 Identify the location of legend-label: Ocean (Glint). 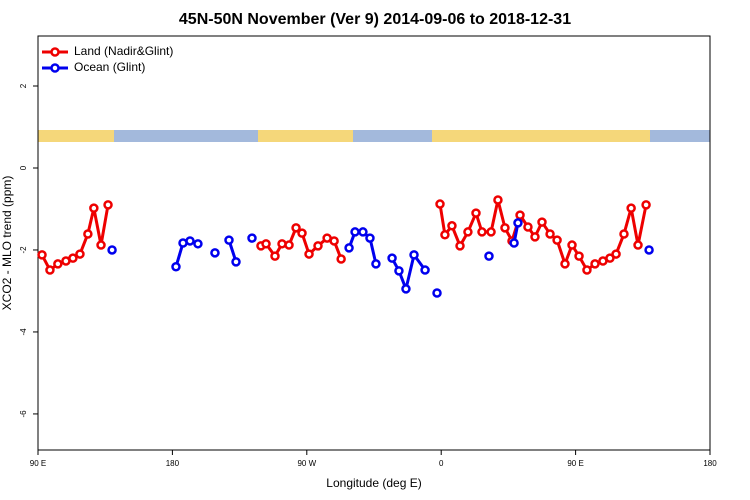
(109, 67).